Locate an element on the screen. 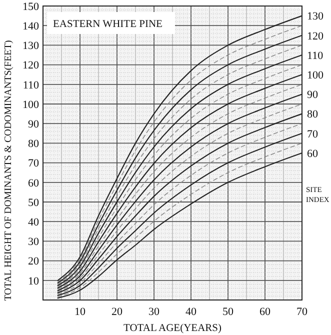 This screenshot has height=335, width=331. y-tick-label: 30 is located at coordinates (34, 242).